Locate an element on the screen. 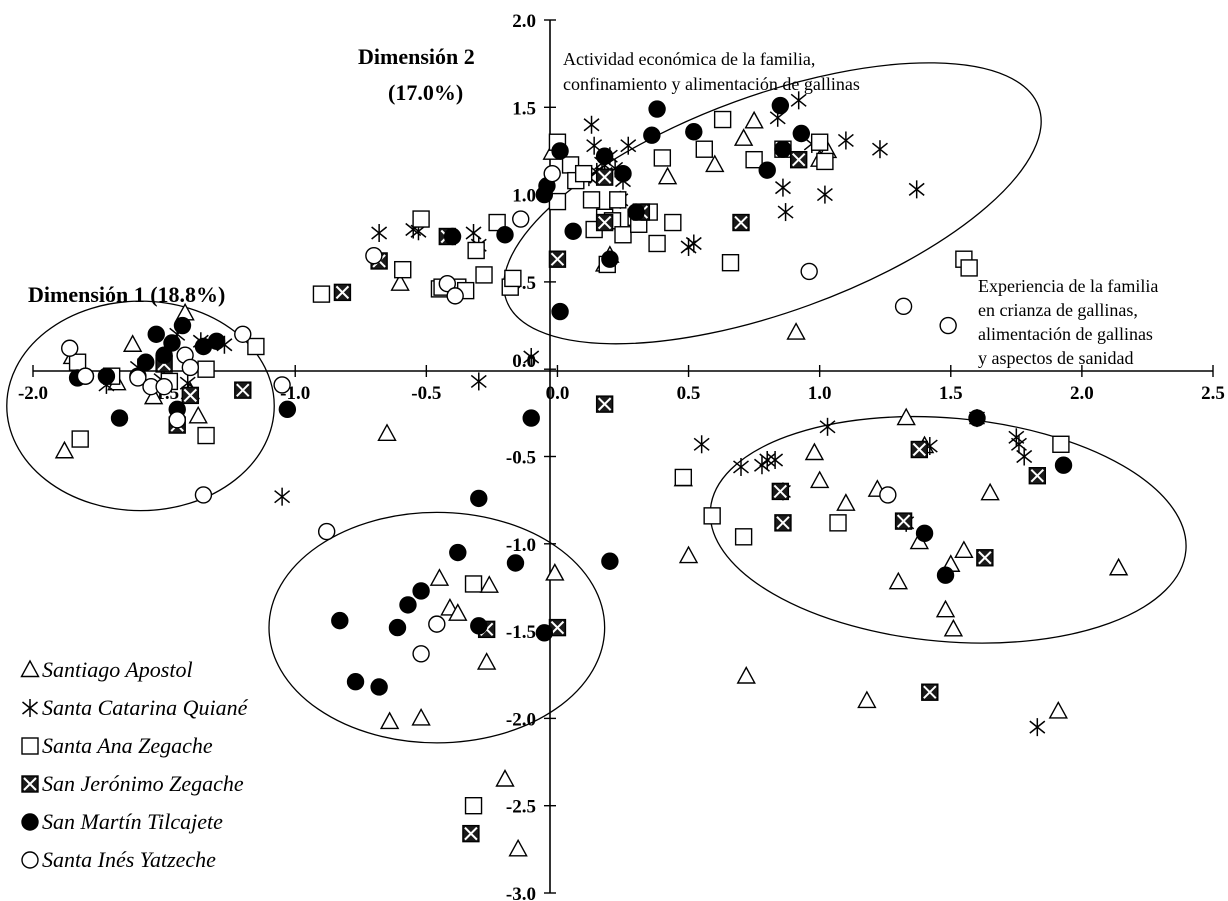 This screenshot has width=1228, height=901. annotation-right-line4: y aspectos de sanidad is located at coordinates (1055, 358).